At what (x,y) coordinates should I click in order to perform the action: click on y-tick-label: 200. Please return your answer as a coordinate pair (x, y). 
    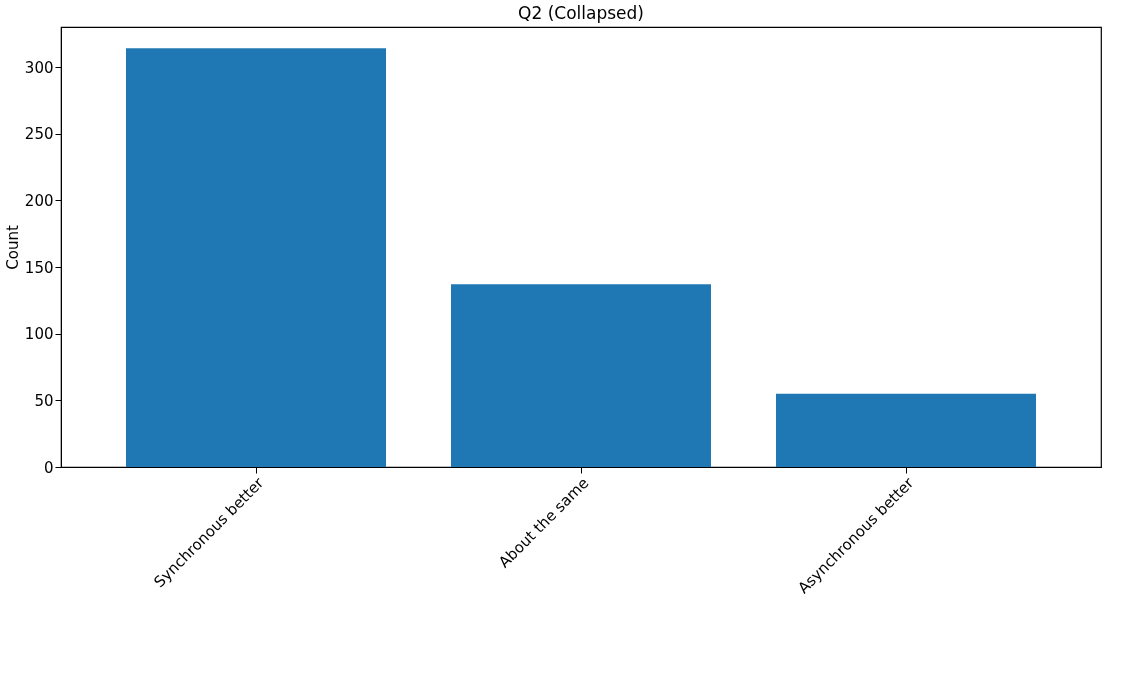
    Looking at the image, I should click on (39, 200).